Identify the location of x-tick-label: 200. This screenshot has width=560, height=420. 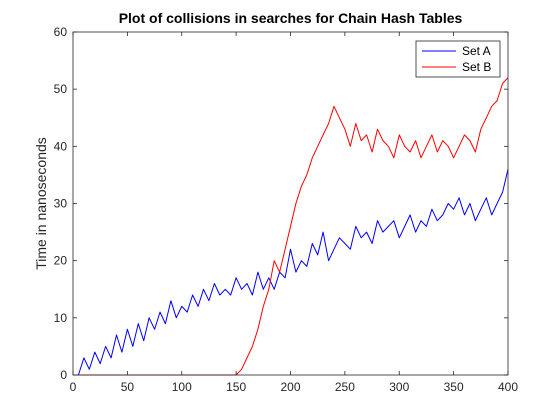
(290, 387).